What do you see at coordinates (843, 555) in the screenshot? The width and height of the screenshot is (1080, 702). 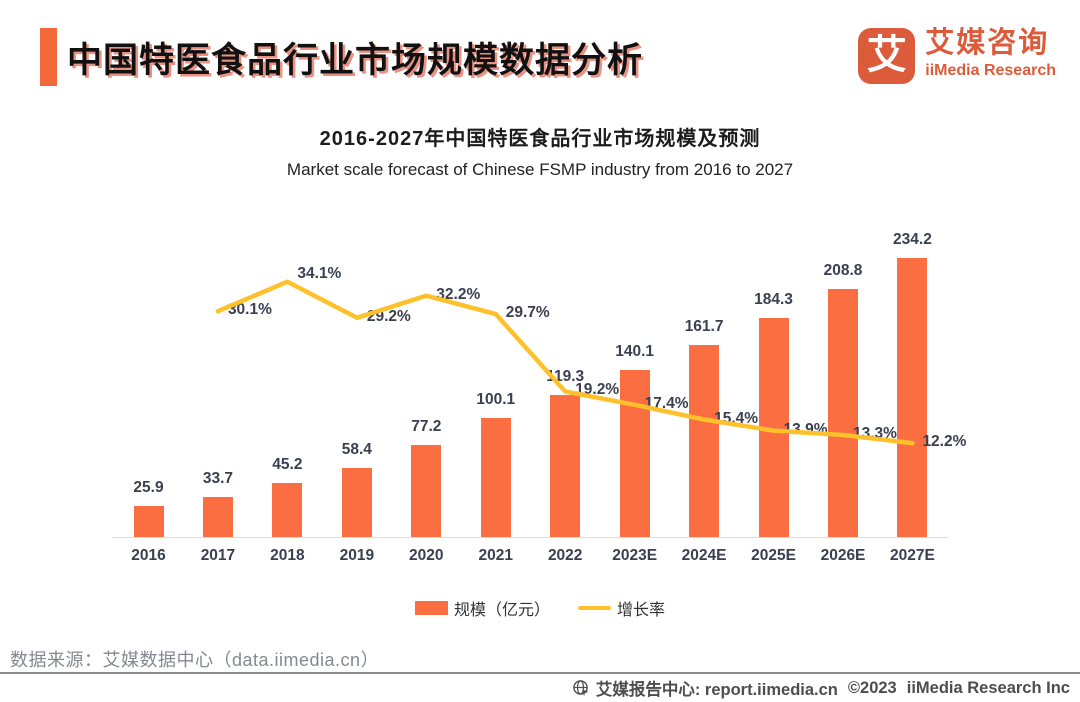 I see `x-tick-2026E: 2026E` at bounding box center [843, 555].